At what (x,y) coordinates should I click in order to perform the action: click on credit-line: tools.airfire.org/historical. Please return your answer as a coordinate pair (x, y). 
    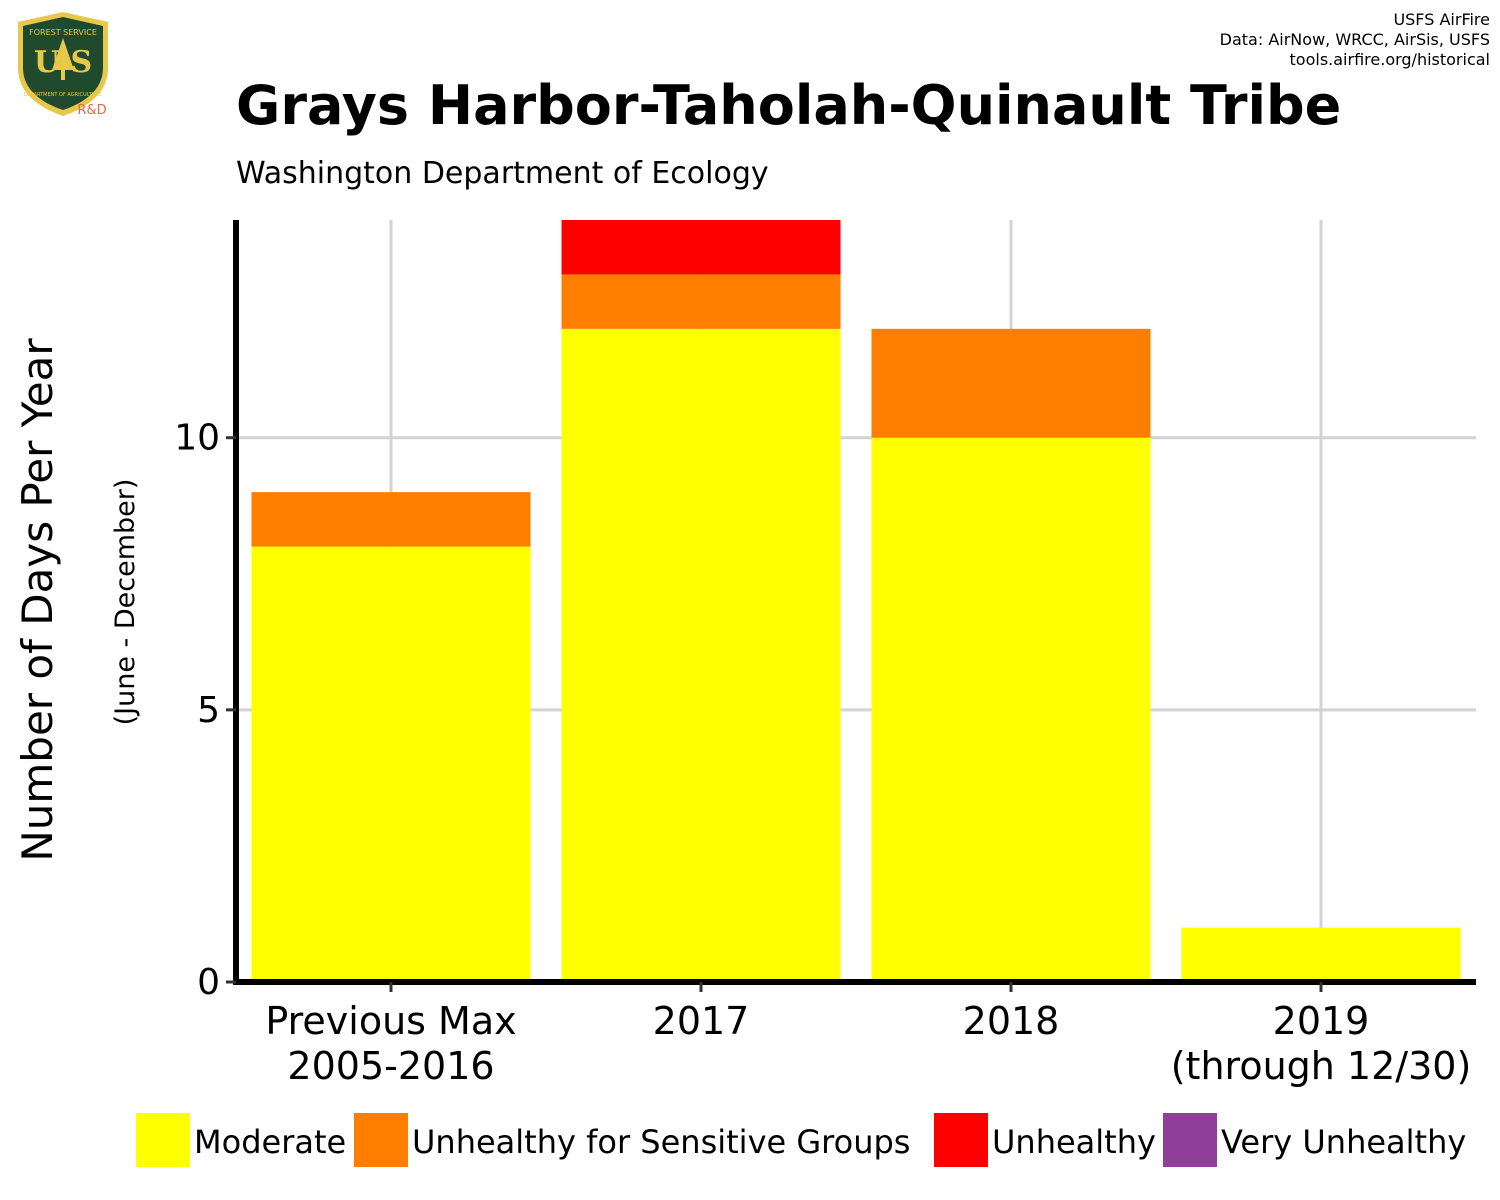
    Looking at the image, I should click on (1389, 59).